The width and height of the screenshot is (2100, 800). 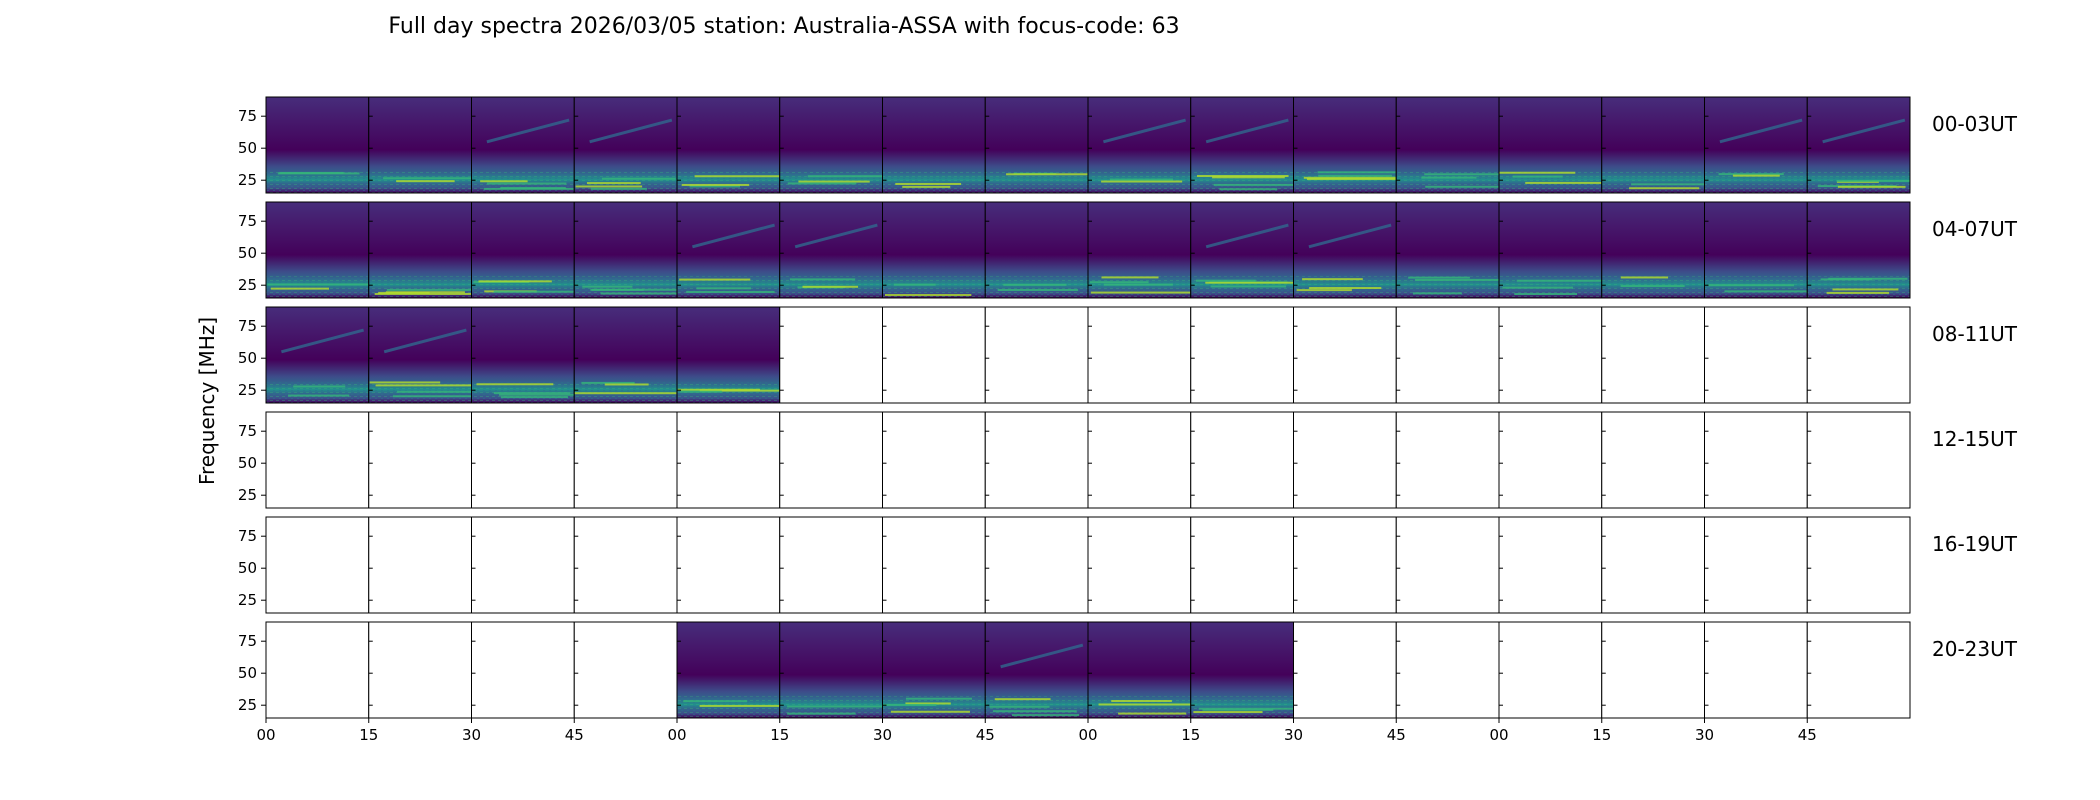 I want to click on row-label: 04-07UT, so click(x=1975, y=229).